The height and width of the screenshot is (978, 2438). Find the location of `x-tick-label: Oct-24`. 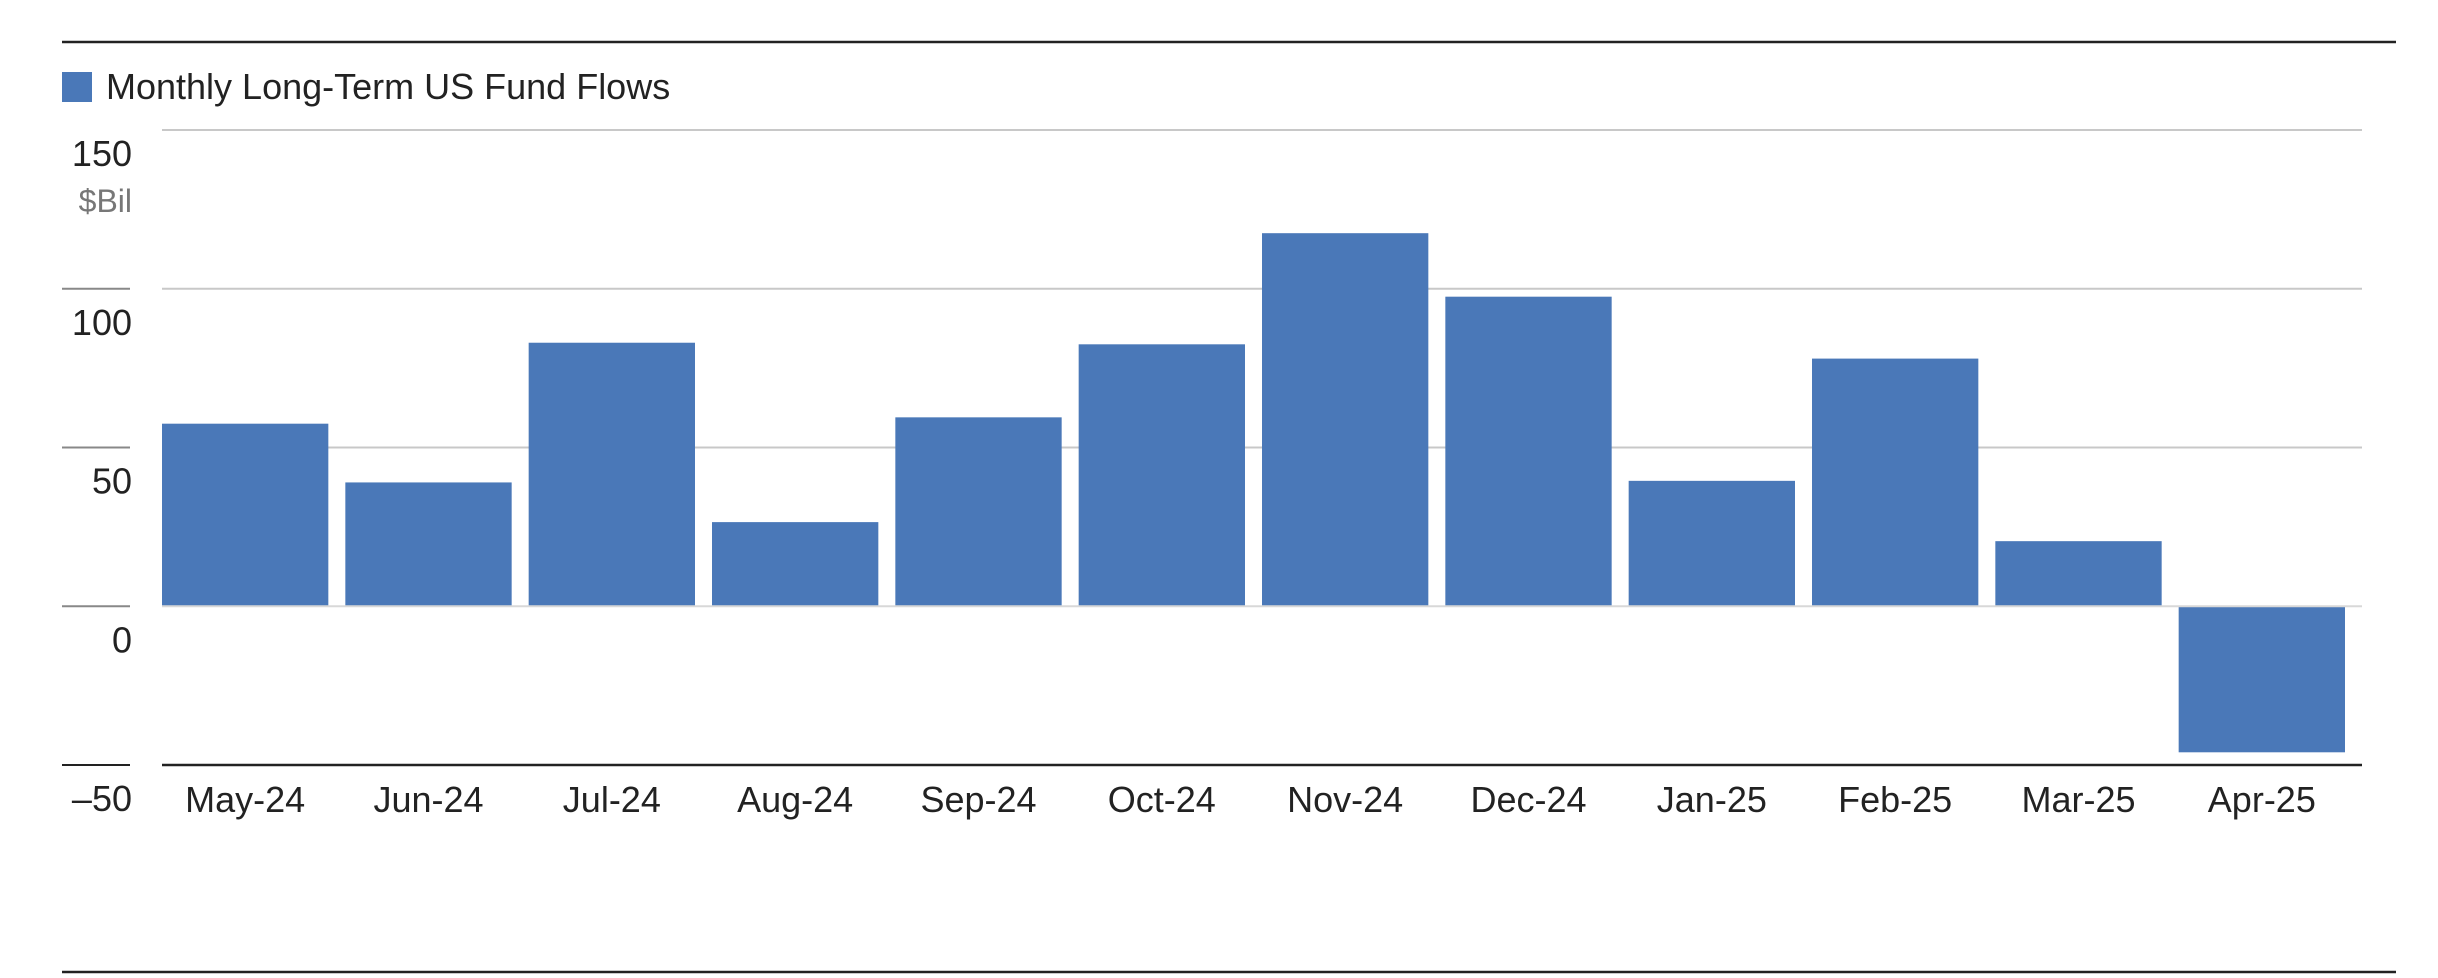

x-tick-label: Oct-24 is located at coordinates (1162, 799).